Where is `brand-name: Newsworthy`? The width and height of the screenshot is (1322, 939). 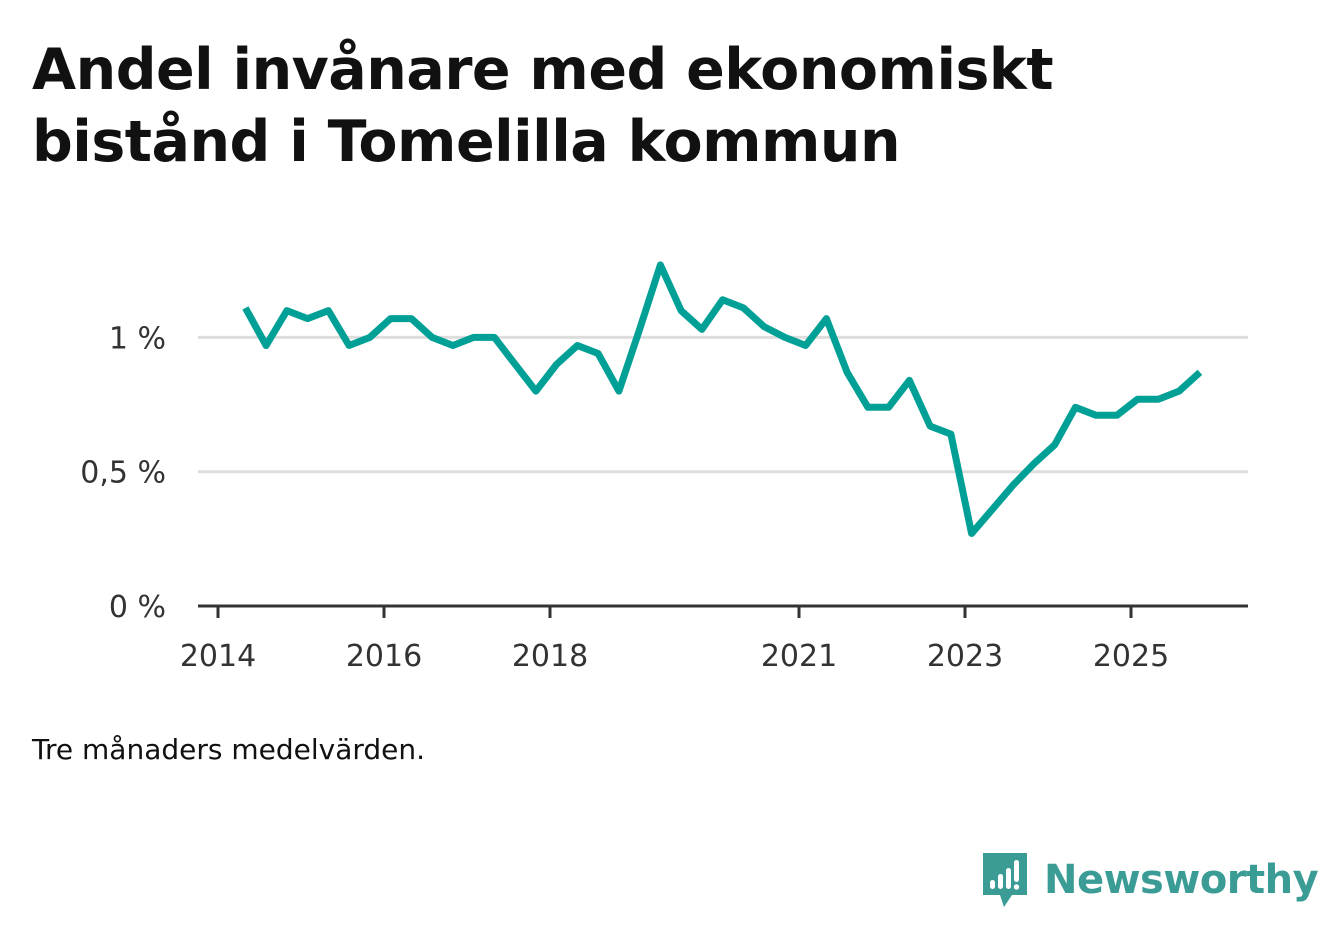 brand-name: Newsworthy is located at coordinates (1181, 880).